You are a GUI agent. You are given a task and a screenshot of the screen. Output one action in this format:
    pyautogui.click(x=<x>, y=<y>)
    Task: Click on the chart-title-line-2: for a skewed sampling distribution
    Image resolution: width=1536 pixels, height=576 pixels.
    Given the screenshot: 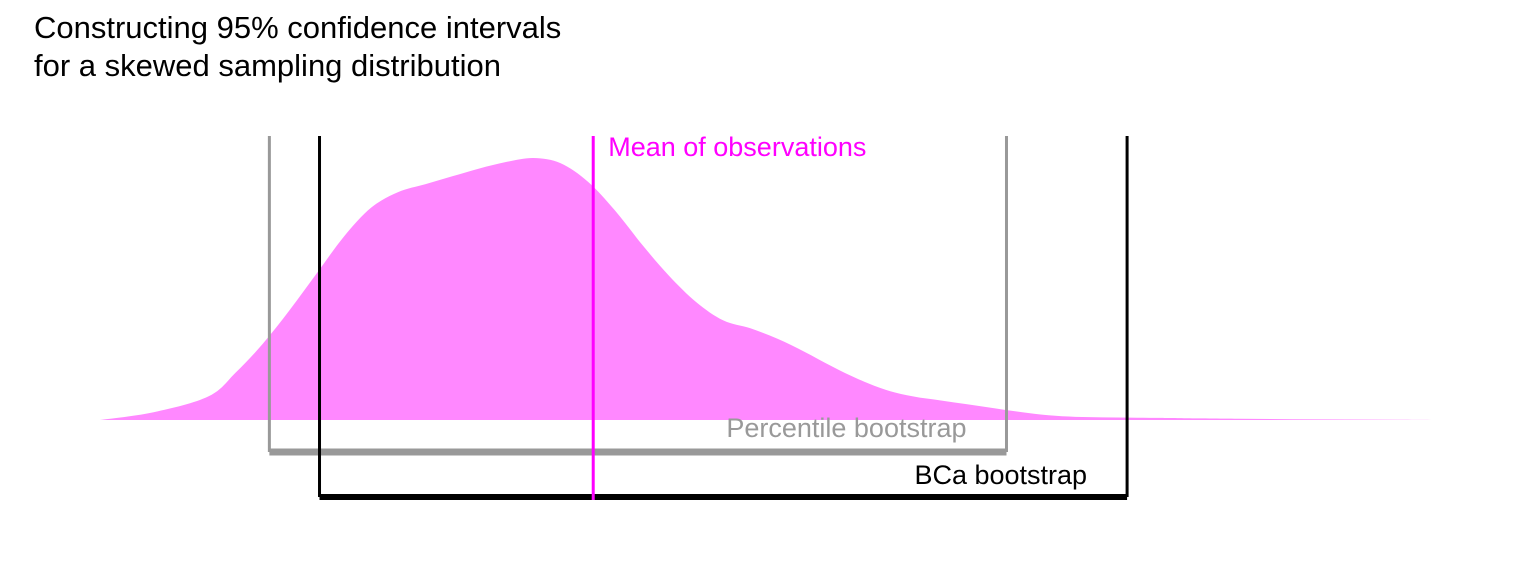 What is the action you would take?
    pyautogui.click(x=267, y=65)
    